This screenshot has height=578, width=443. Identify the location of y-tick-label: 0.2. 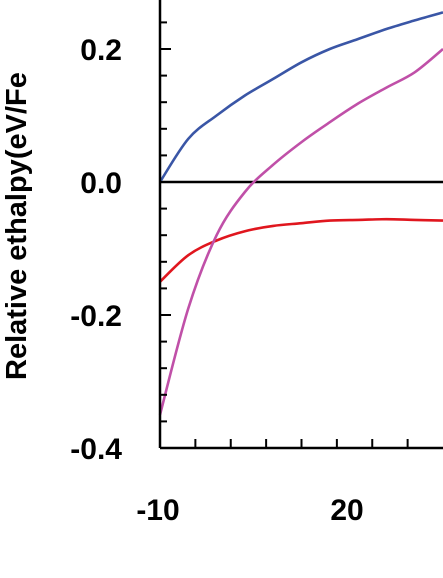
(101, 50).